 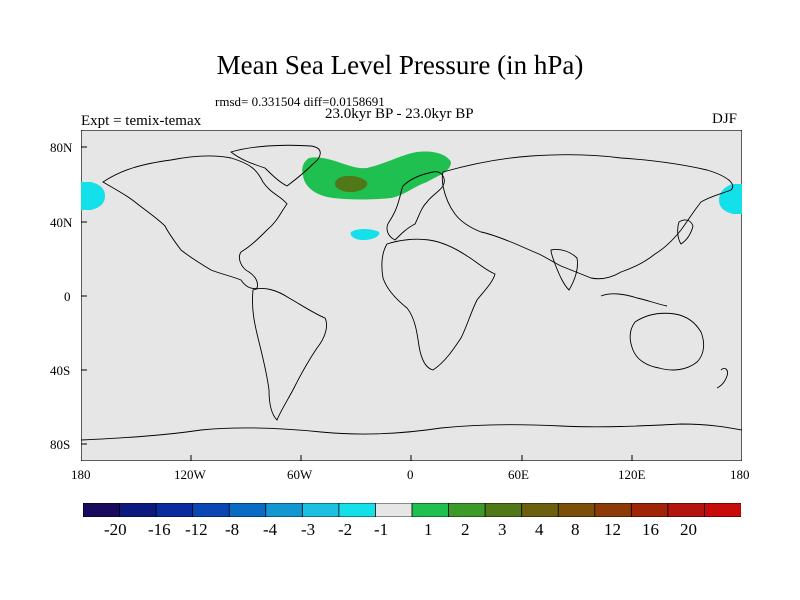 I want to click on lat-label-40n: 40N, so click(x=61, y=222).